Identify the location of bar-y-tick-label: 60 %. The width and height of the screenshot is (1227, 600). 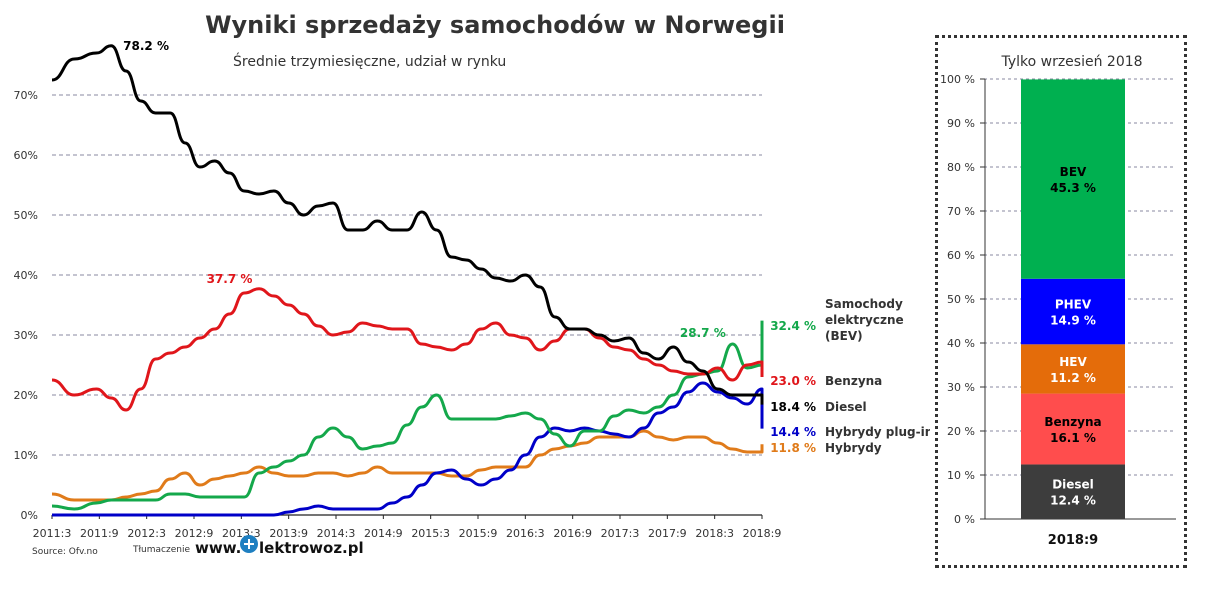
(961, 255).